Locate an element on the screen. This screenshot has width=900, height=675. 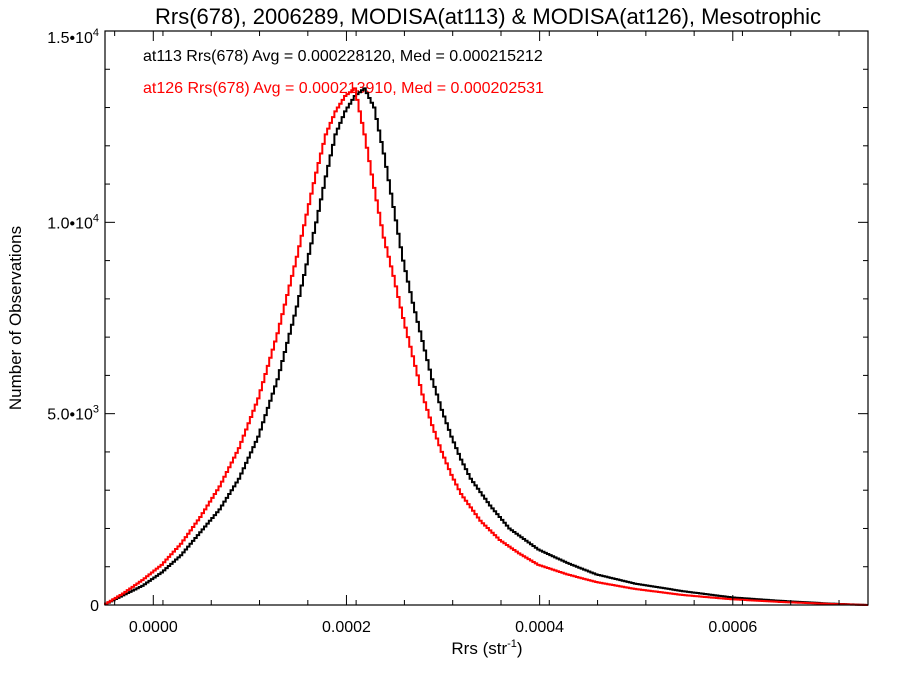
x-axis-label: Rrs (str-1) is located at coordinates (486, 648).